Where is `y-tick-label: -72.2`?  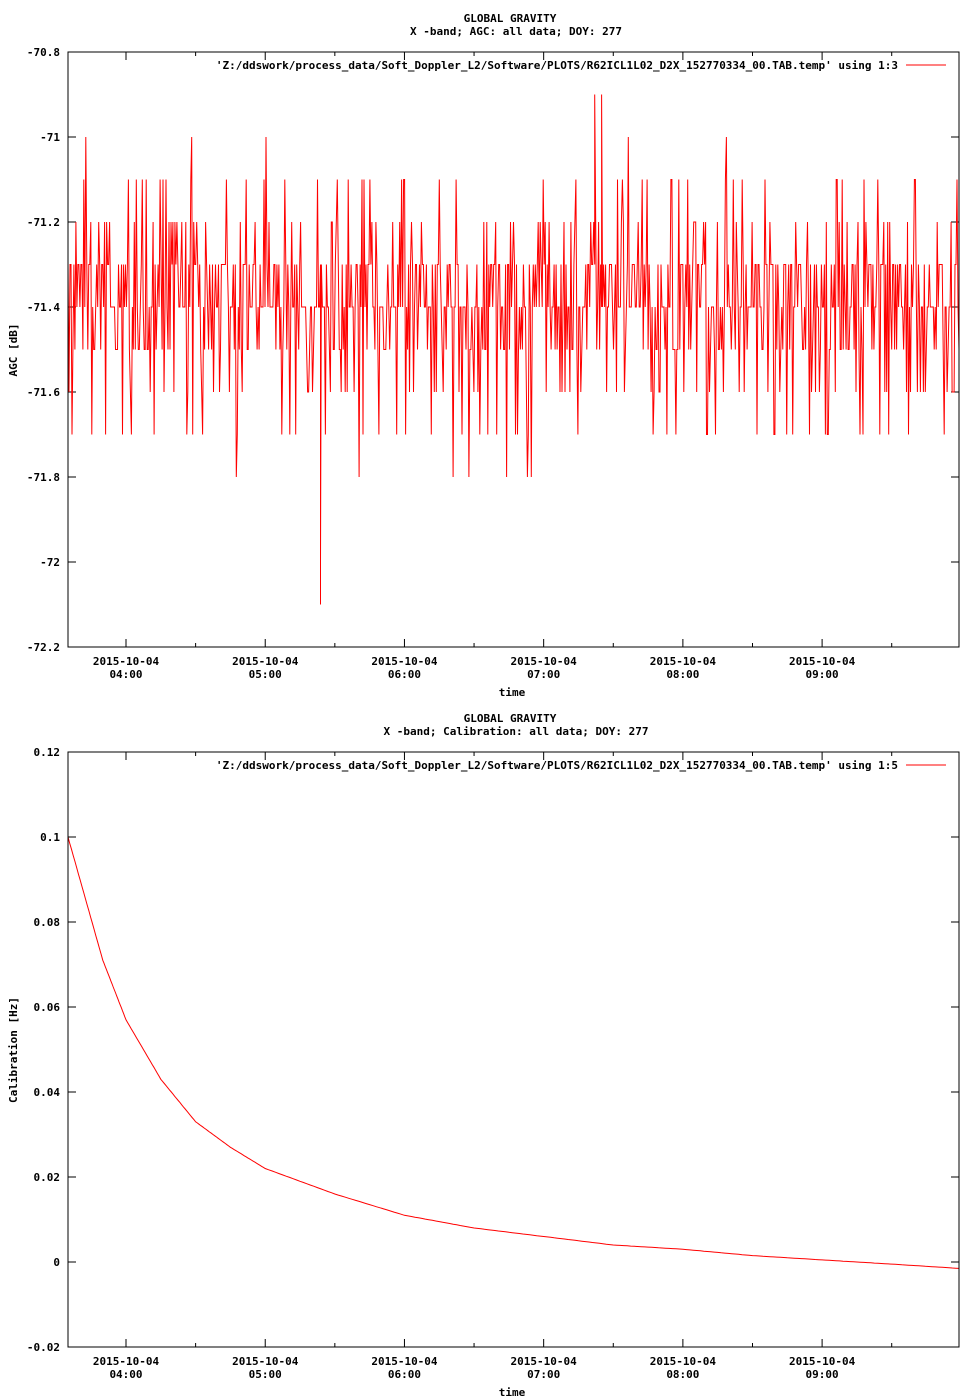
y-tick-label: -72.2 is located at coordinates (43, 647).